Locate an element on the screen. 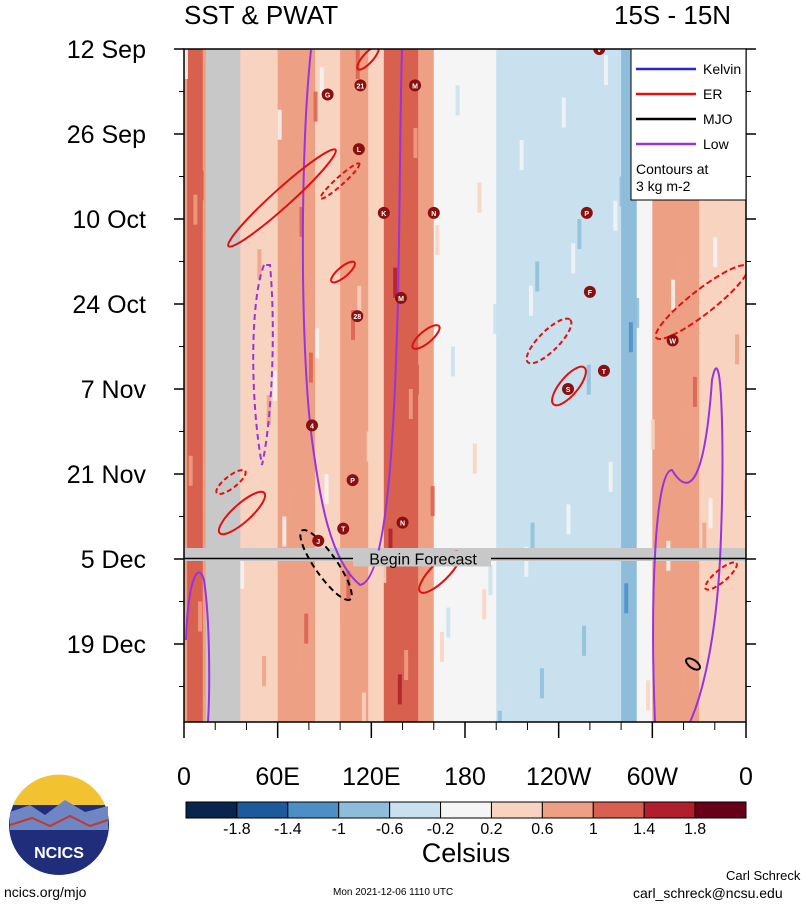  forecast-label: Begin Forecast is located at coordinates (423, 560).